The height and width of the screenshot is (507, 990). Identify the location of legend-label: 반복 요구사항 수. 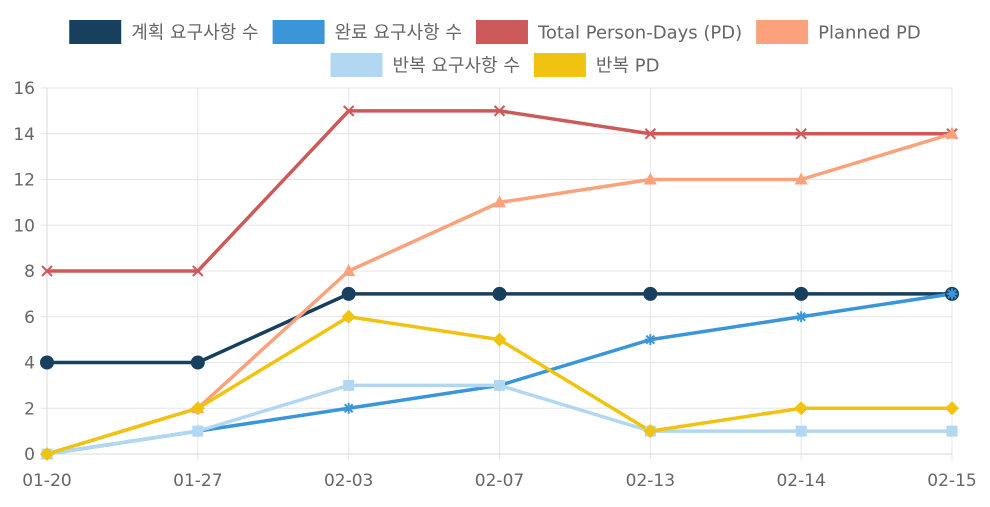
(456, 66).